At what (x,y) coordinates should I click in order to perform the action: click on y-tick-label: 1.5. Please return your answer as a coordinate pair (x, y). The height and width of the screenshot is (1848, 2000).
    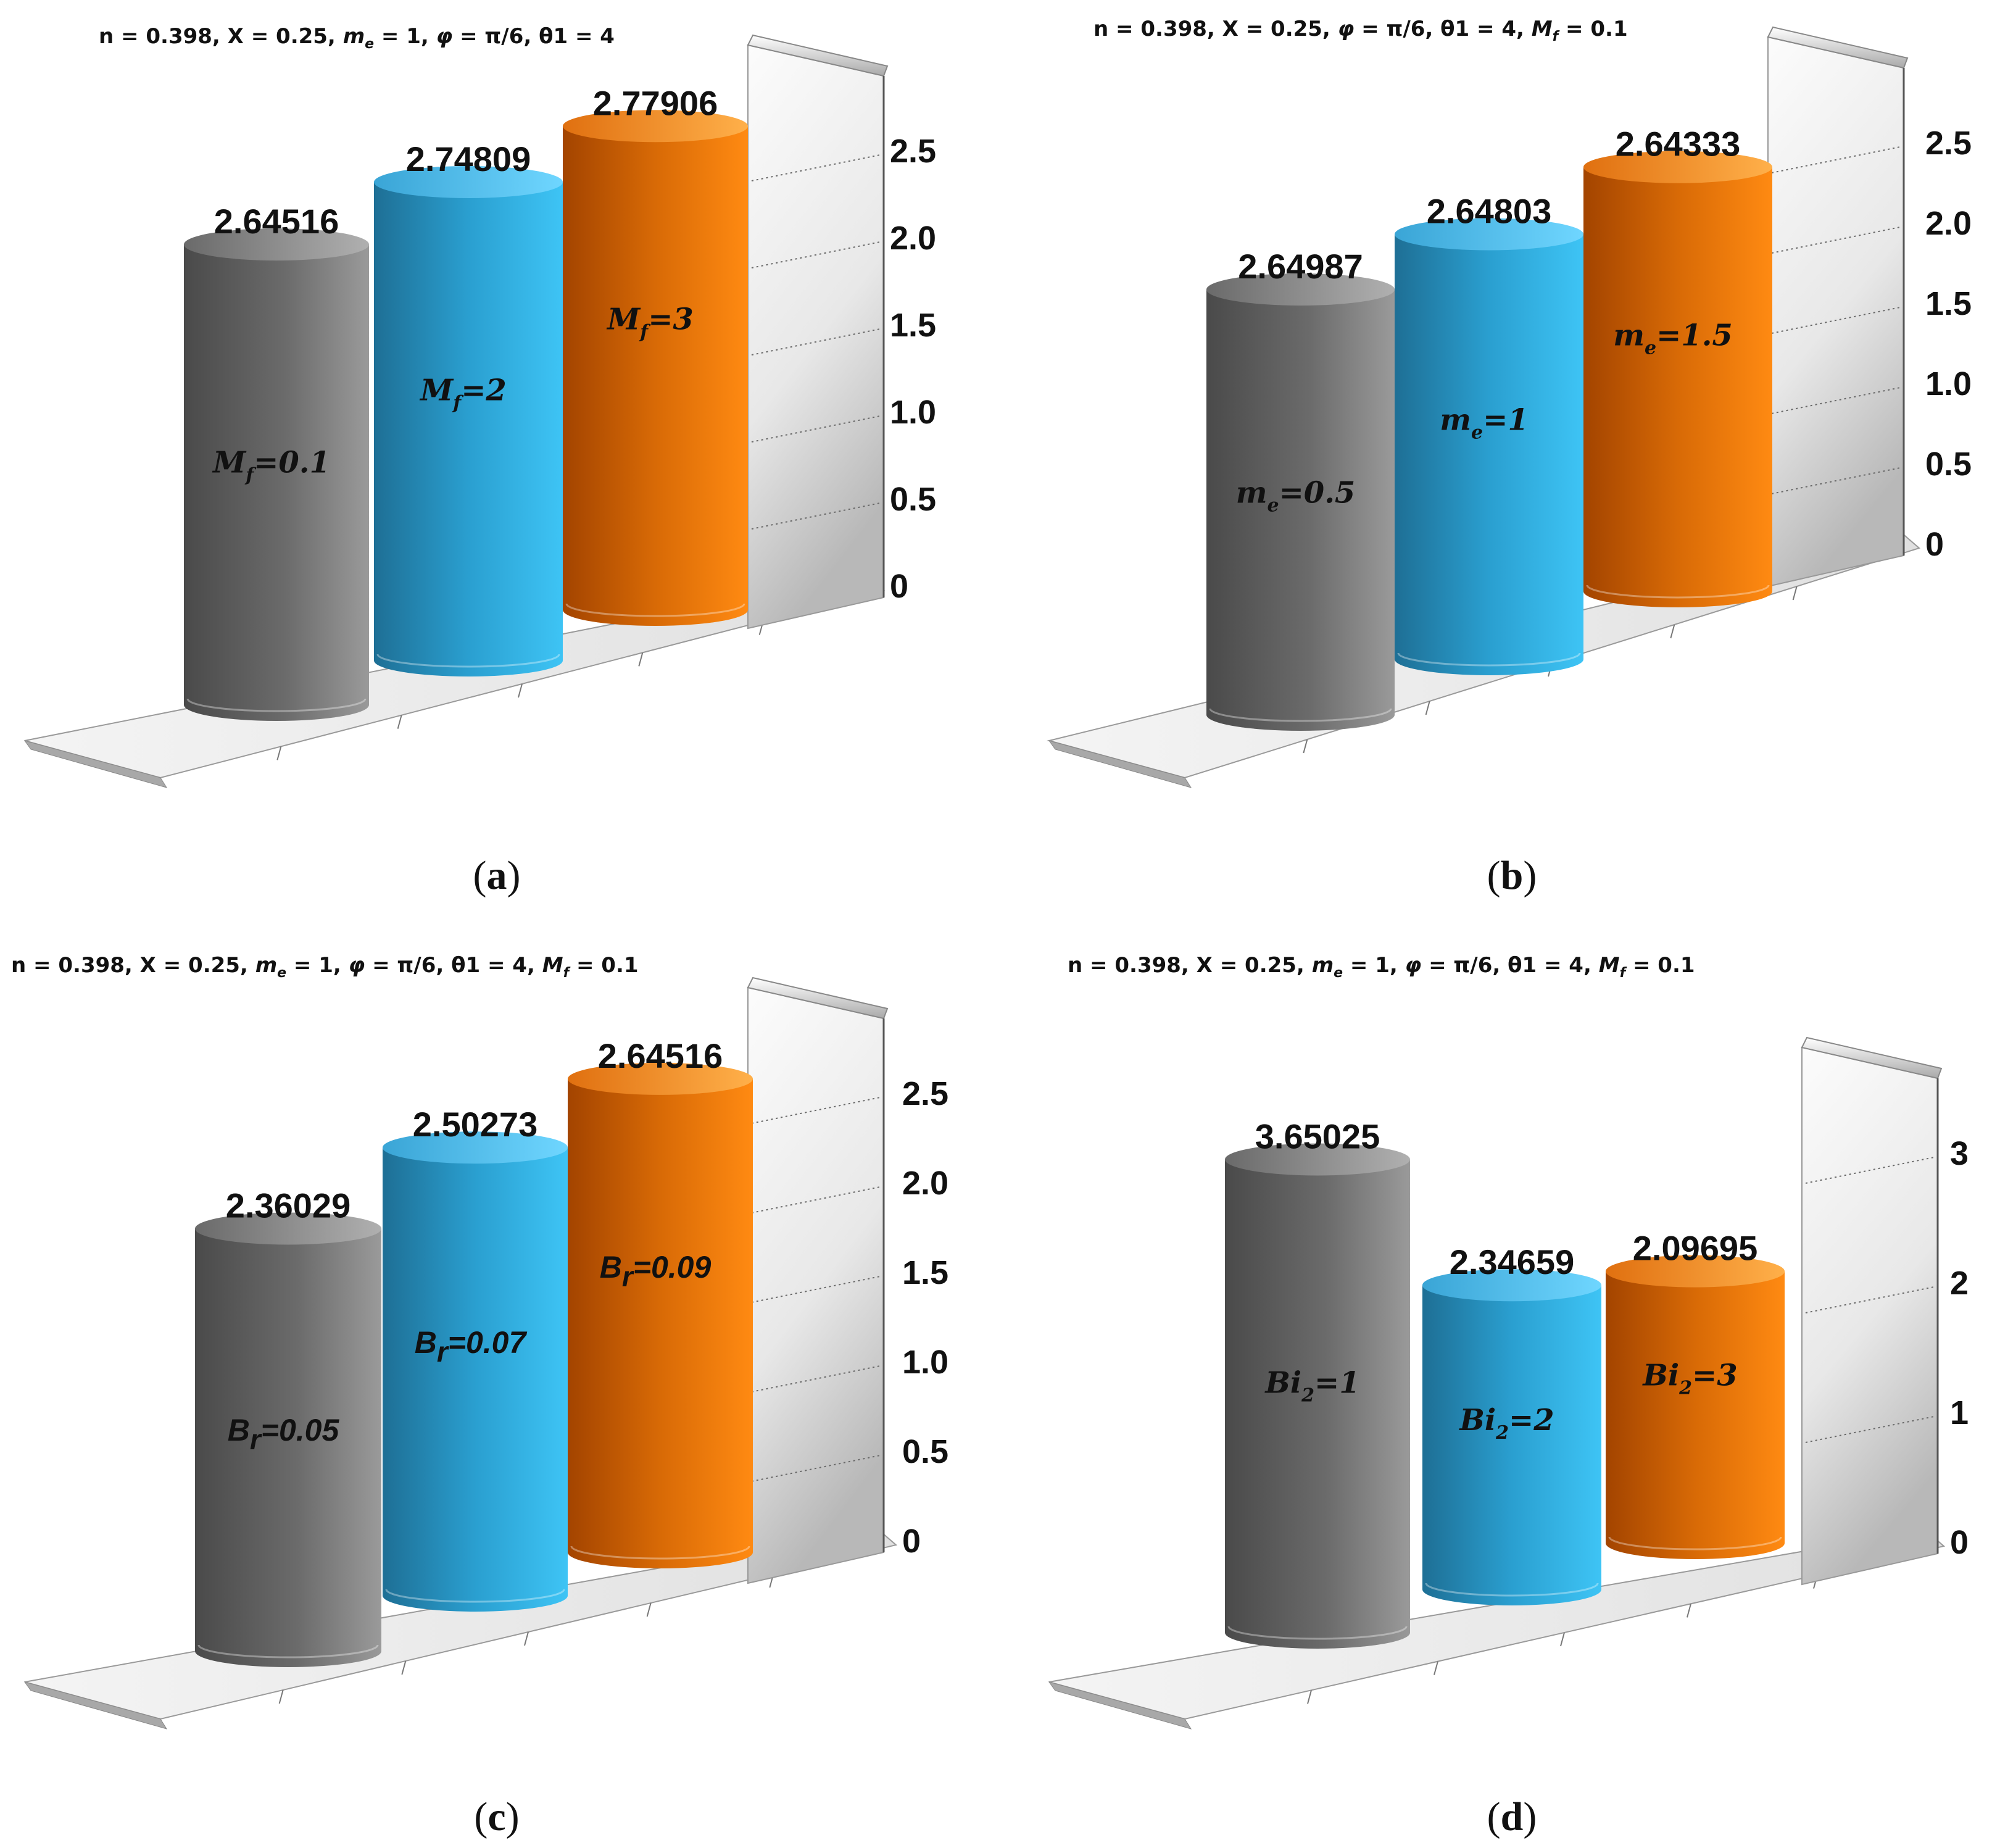
    Looking at the image, I should click on (913, 325).